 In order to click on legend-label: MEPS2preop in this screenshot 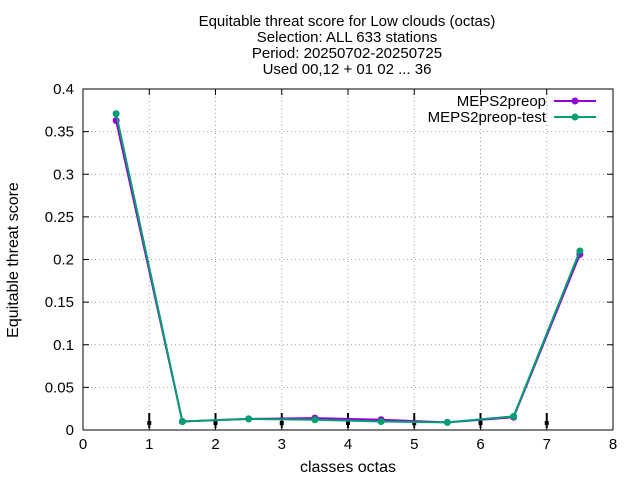, I will do `click(501, 101)`.